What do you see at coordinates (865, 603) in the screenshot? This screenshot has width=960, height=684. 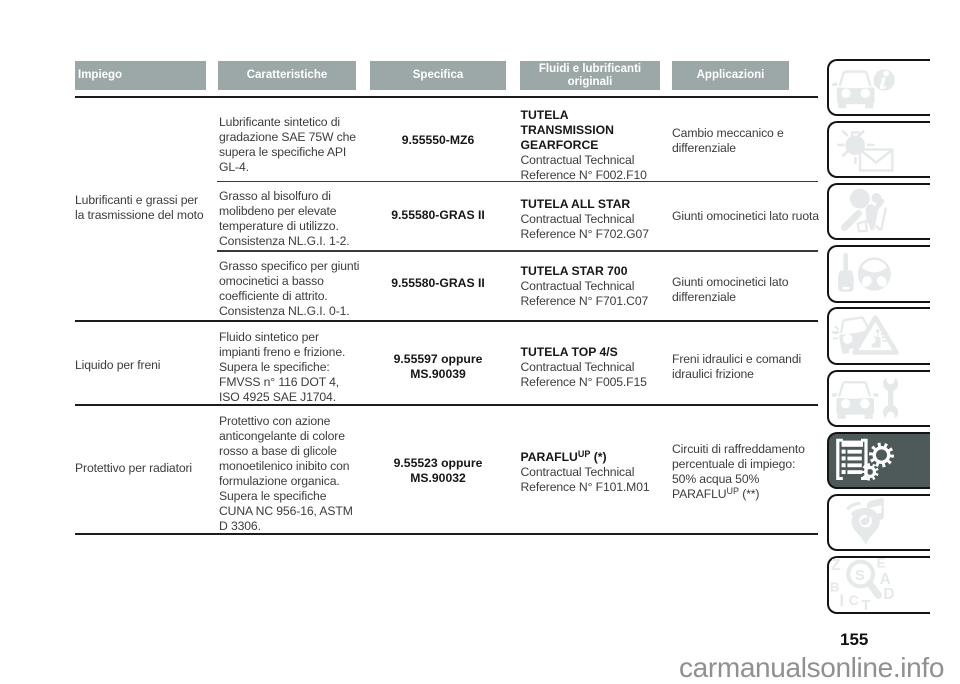 I see `svg-text: T` at bounding box center [865, 603].